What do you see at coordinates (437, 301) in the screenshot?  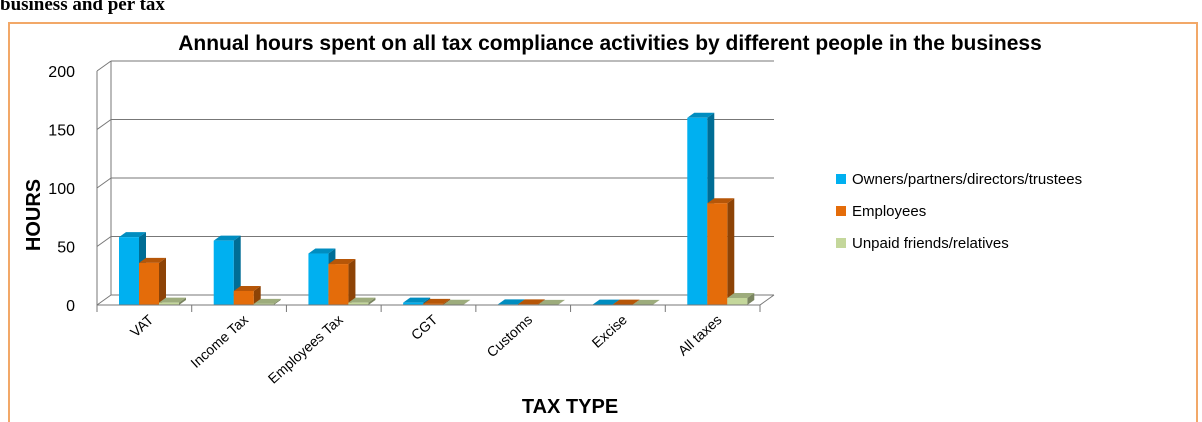 I see `bar-employees-cgt` at bounding box center [437, 301].